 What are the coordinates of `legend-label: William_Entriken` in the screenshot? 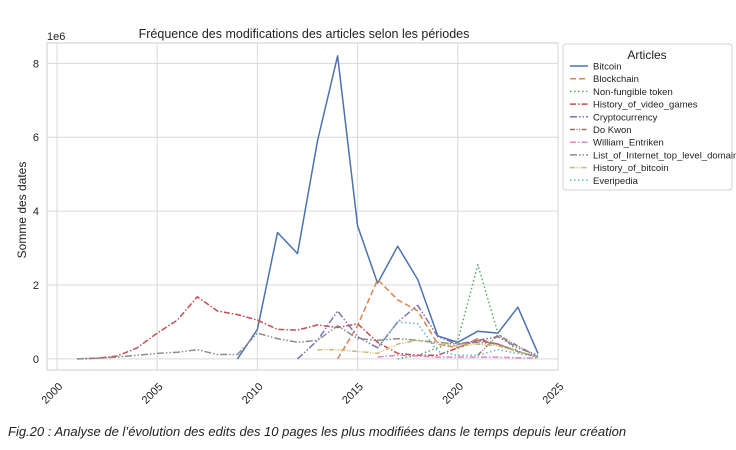 It's located at (628, 143).